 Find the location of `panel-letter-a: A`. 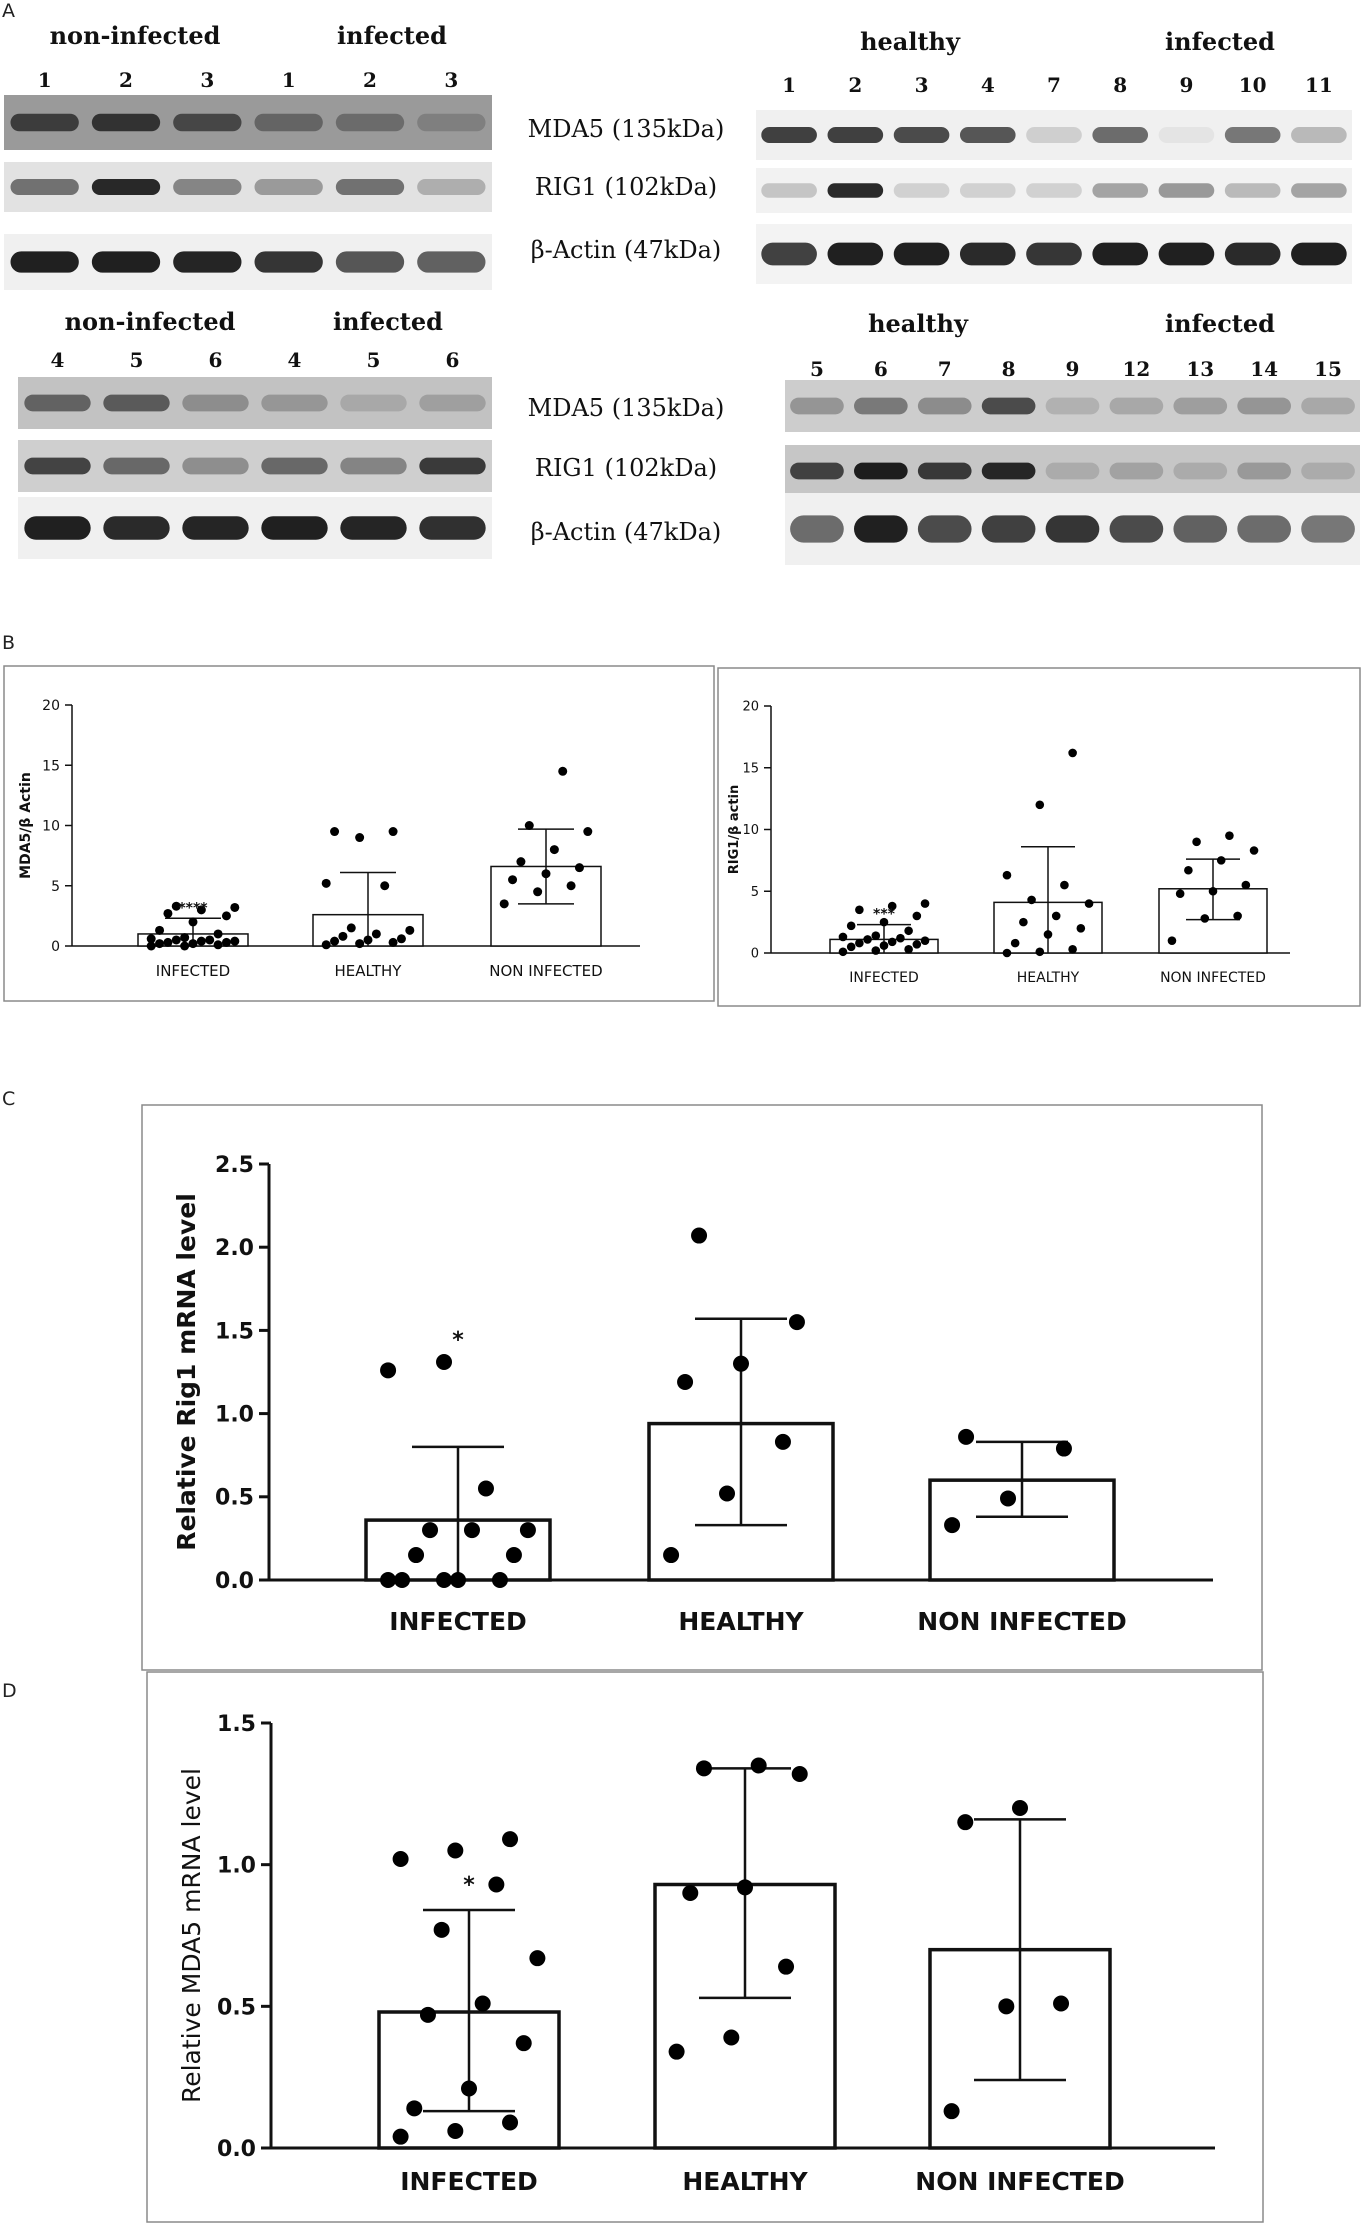

panel-letter-a: A is located at coordinates (8, 11).